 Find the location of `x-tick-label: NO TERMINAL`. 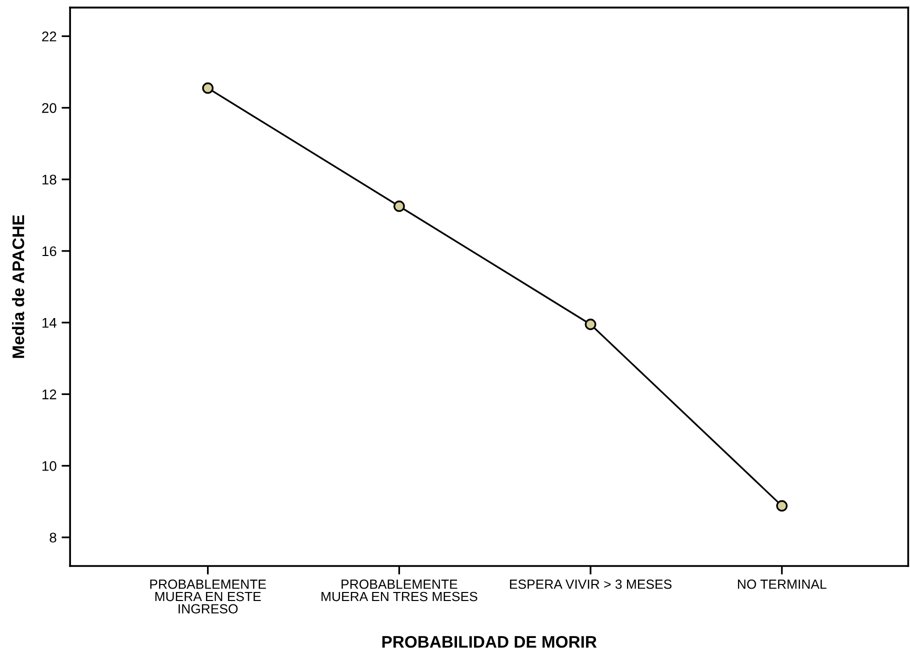

x-tick-label: NO TERMINAL is located at coordinates (782, 584).